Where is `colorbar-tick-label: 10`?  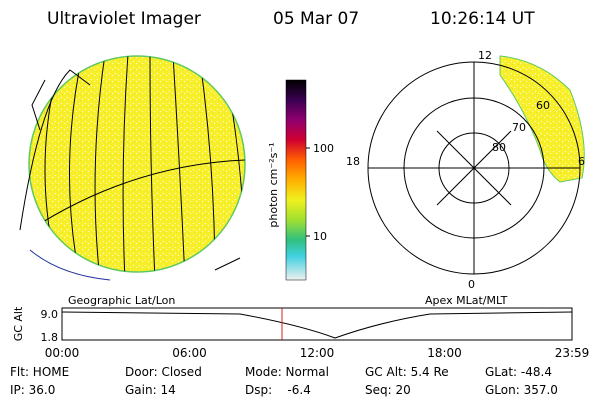
colorbar-tick-label: 10 is located at coordinates (320, 236).